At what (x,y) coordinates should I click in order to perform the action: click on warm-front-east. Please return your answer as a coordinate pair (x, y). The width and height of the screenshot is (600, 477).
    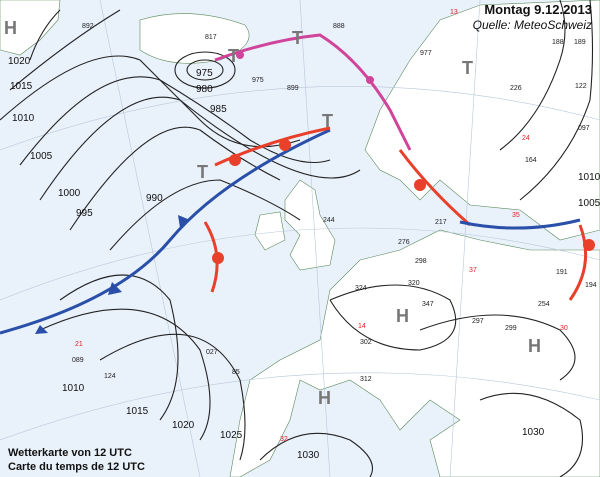
    Looking at the image, I should click on (578, 262).